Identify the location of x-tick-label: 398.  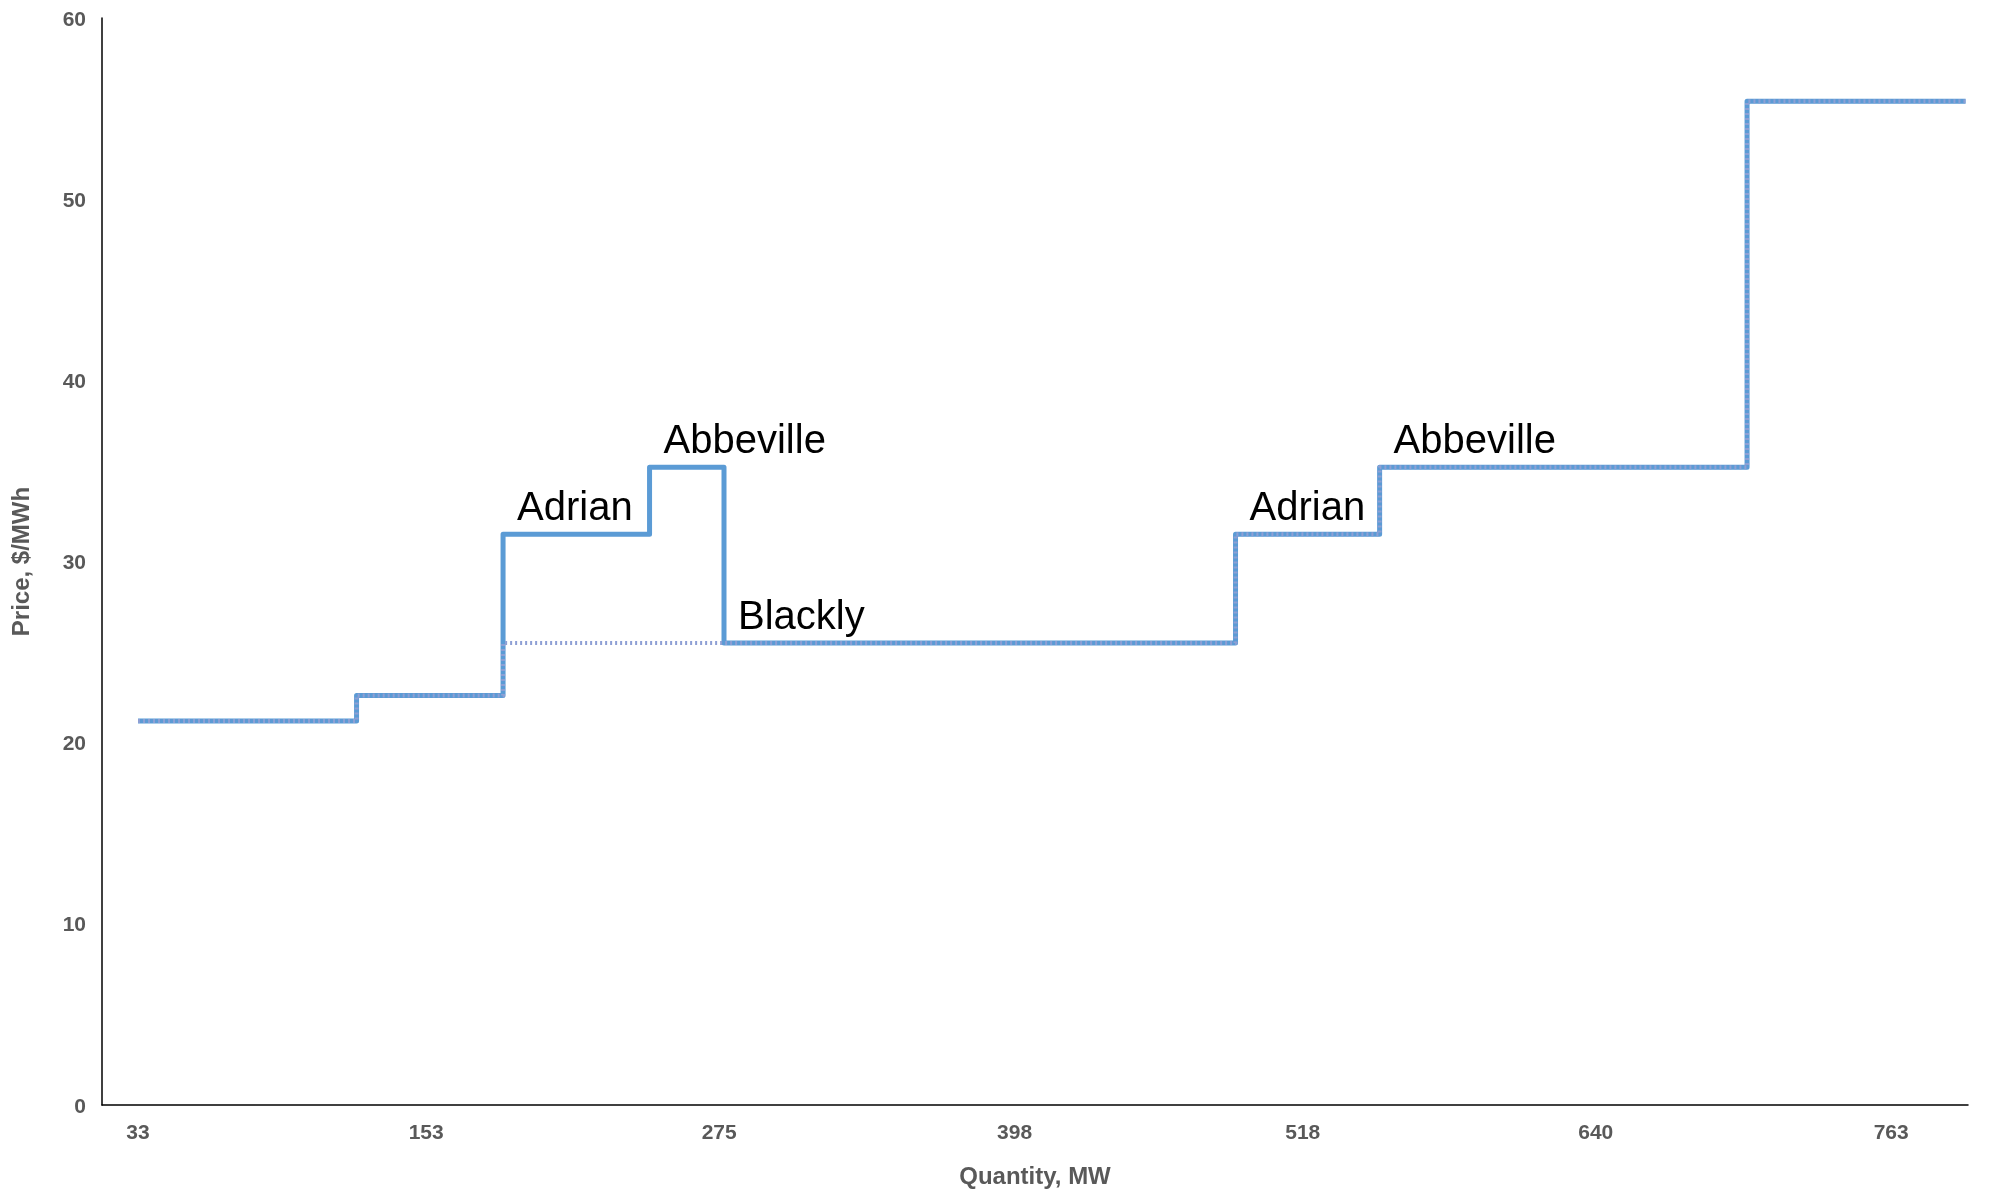
(1015, 1131).